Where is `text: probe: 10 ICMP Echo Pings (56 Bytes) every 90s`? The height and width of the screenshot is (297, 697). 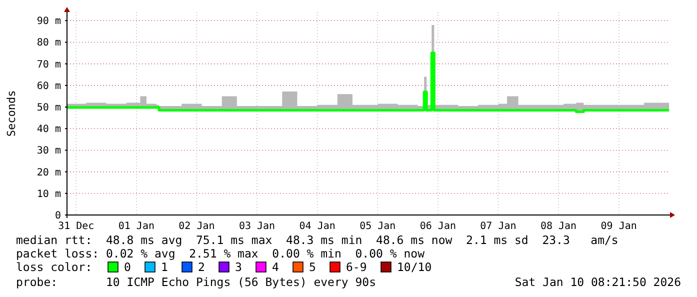 text: probe: 10 ICMP Echo Pings (56 Bytes) every 90s is located at coordinates (196, 282).